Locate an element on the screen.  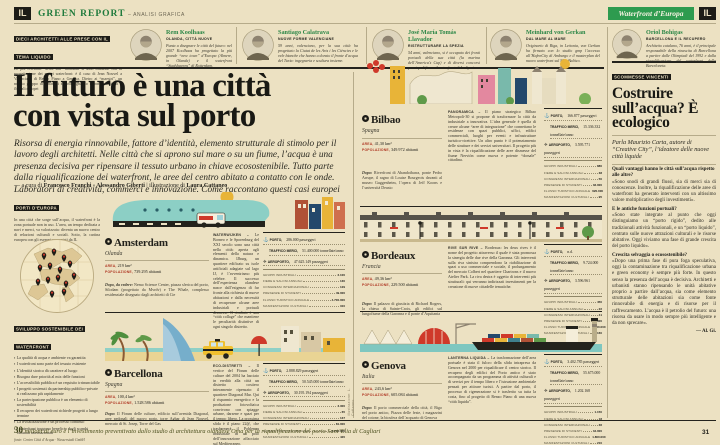
stat-airport: 3.596.961 passeggeri is located at coordinates (567, 285).